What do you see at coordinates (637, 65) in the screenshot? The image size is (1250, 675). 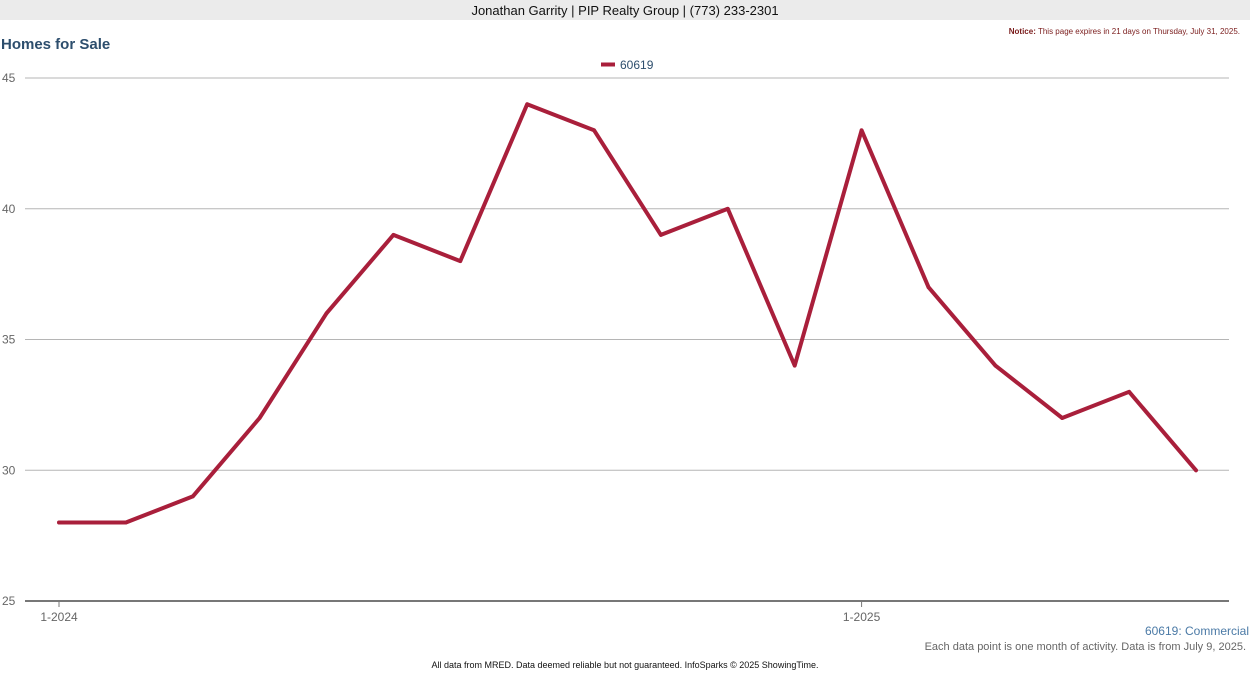 I see `legend-label: 60619` at bounding box center [637, 65].